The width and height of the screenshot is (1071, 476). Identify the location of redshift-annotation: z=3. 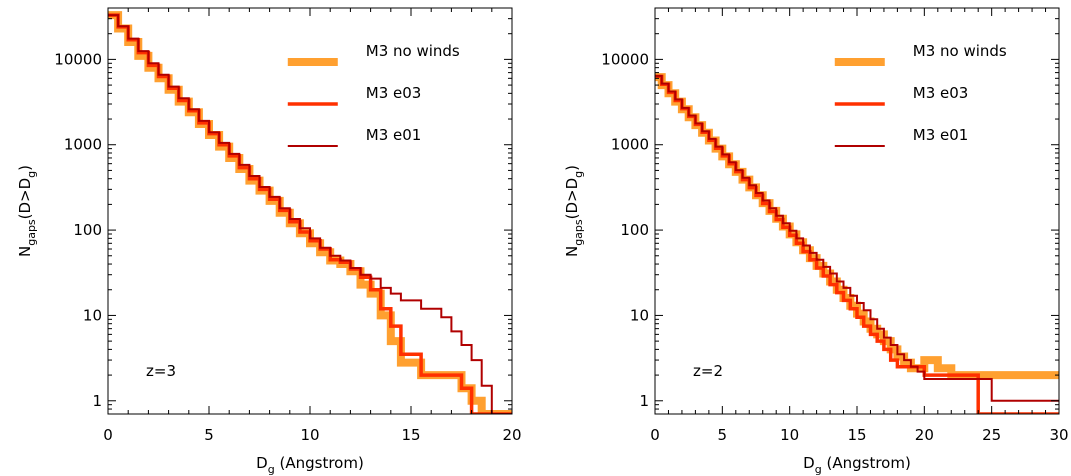
(161, 371).